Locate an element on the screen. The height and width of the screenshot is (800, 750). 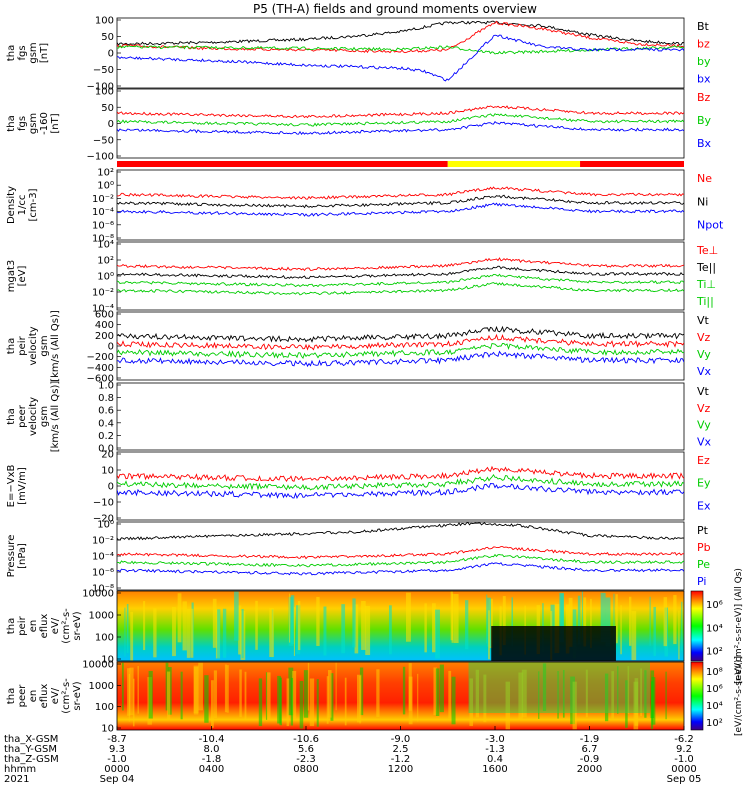
y-axis-label: tha peir en eflux eV/(cm²-s-sr-eV) is located at coordinates (44, 626).